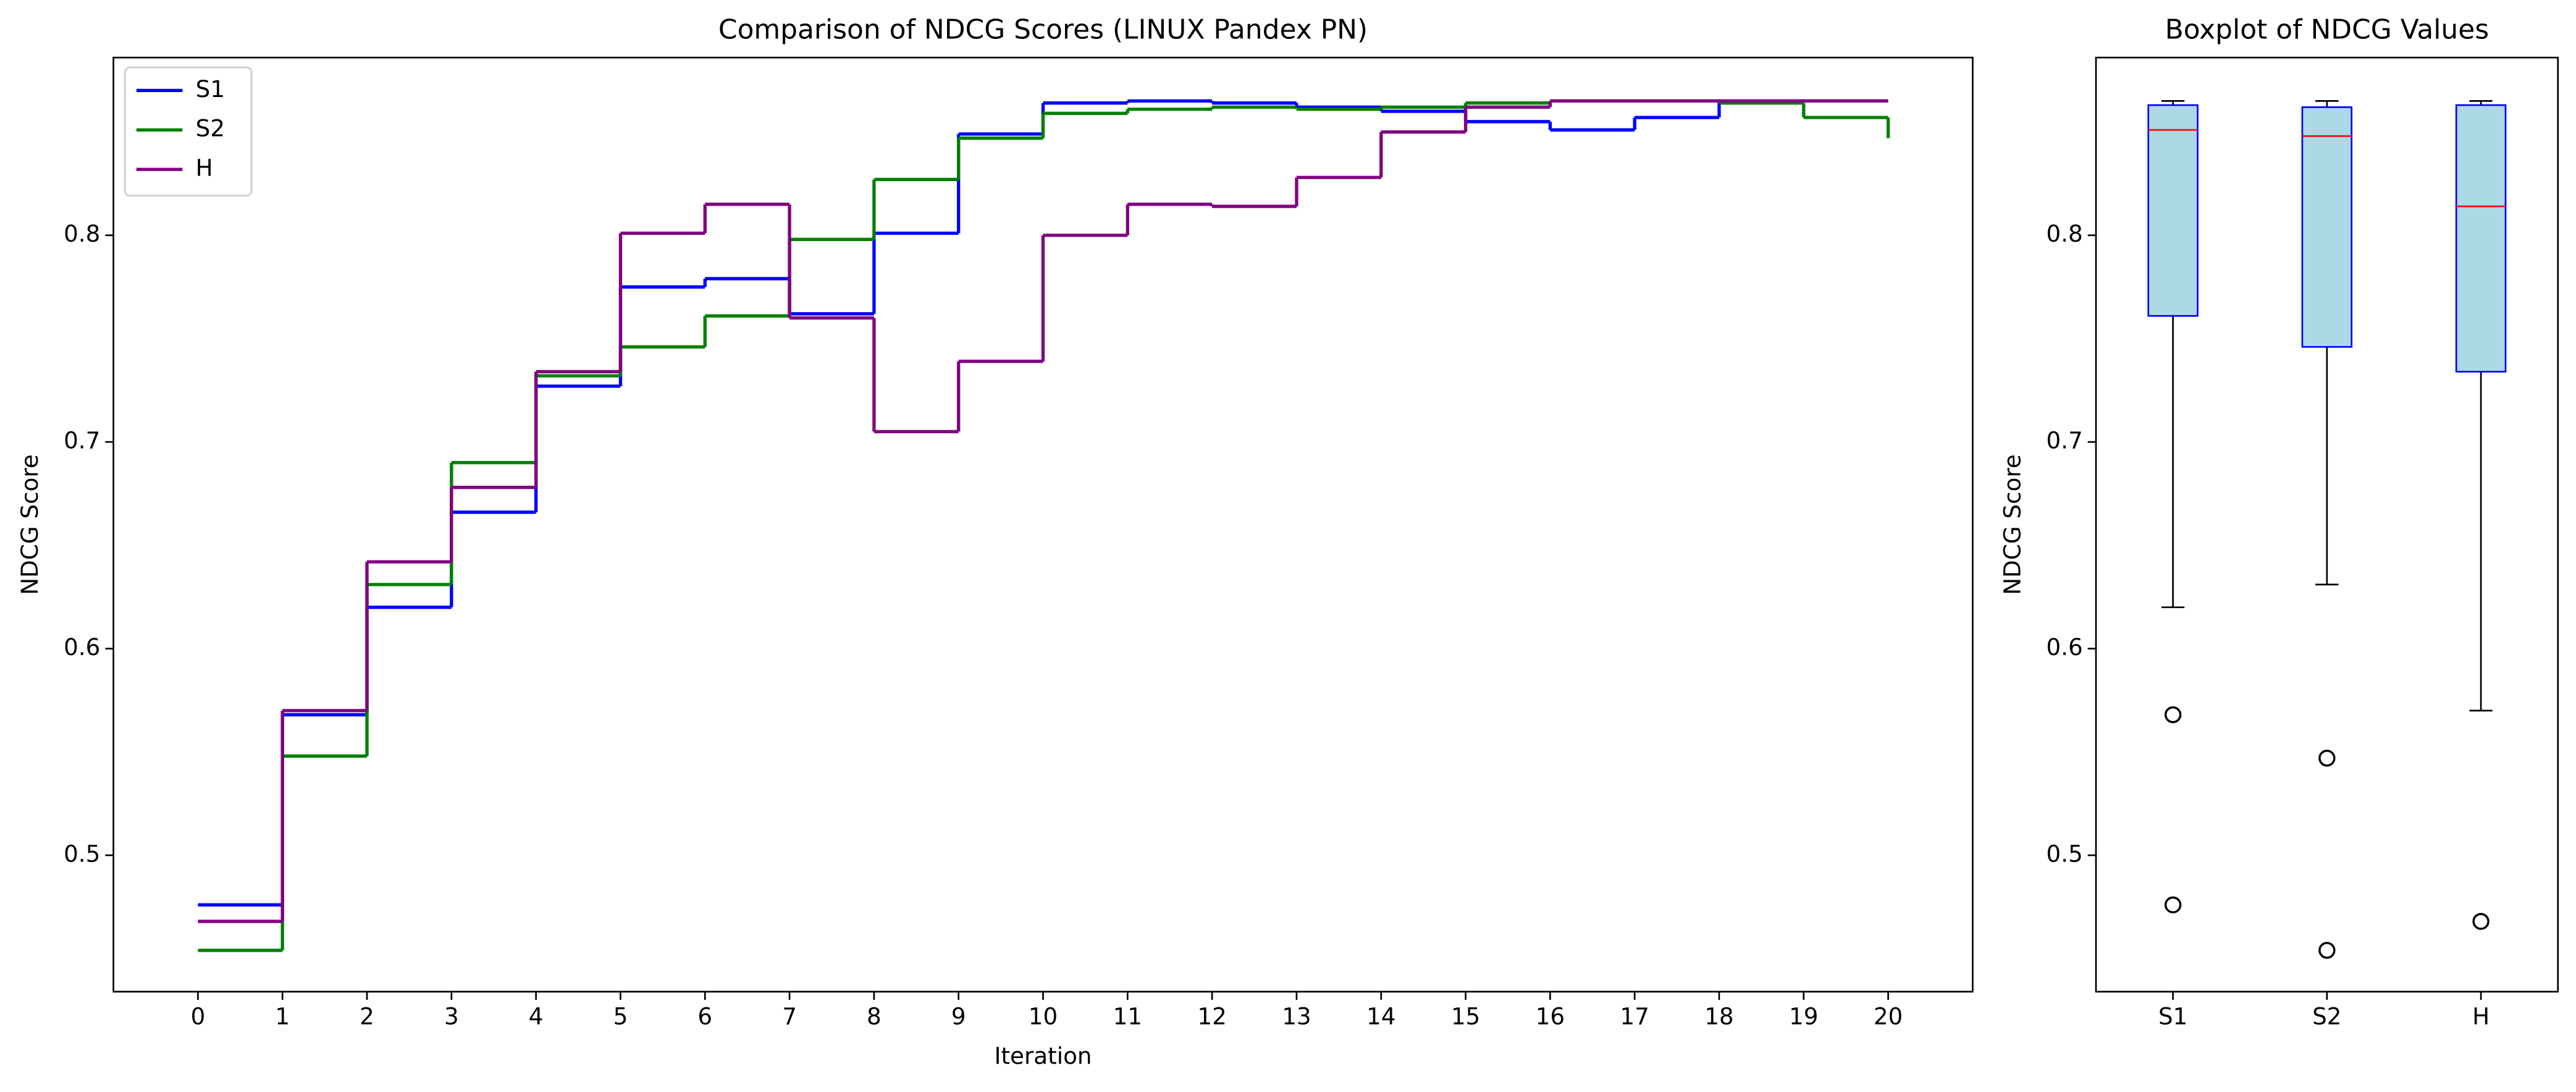 The image size is (2576, 1092). Describe the element at coordinates (1380, 1016) in the screenshot. I see `x-tick-label: 14` at that location.